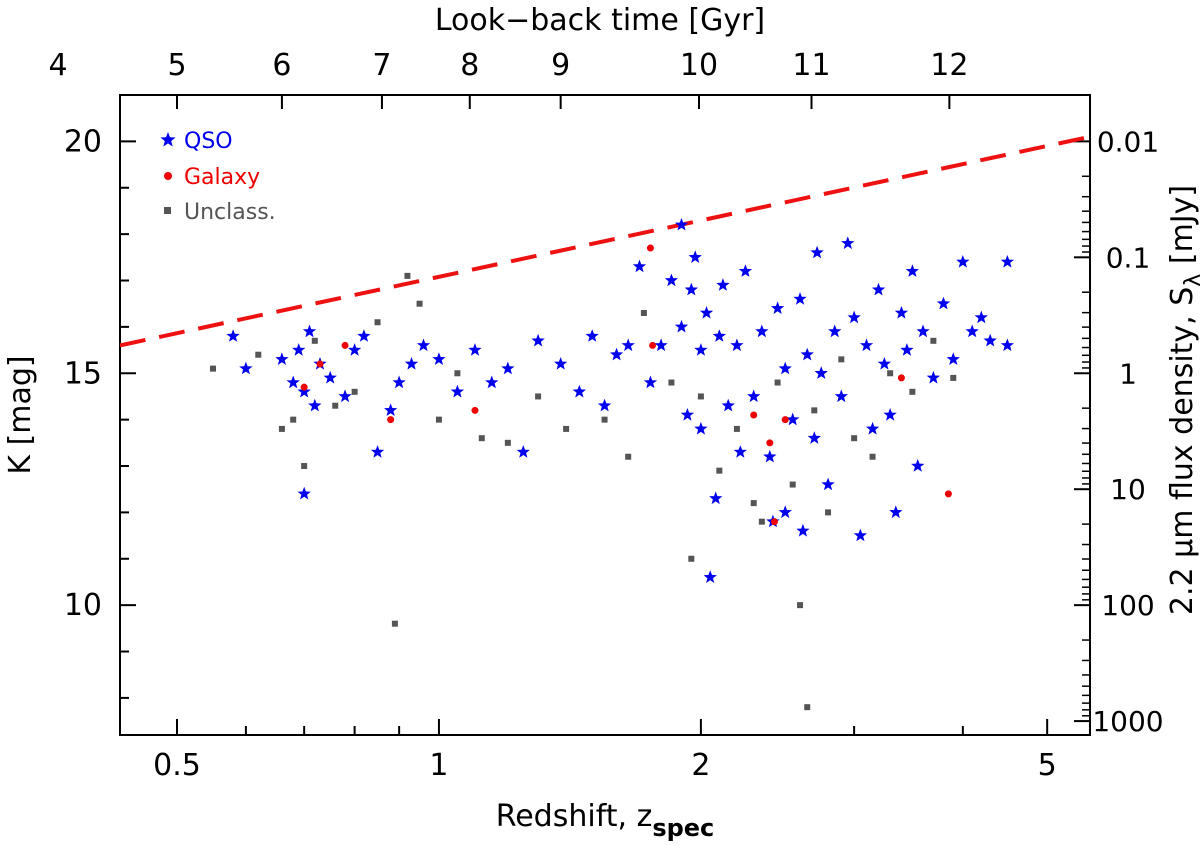 The height and width of the screenshot is (845, 1200). I want to click on legend-circle-icon, so click(168, 176).